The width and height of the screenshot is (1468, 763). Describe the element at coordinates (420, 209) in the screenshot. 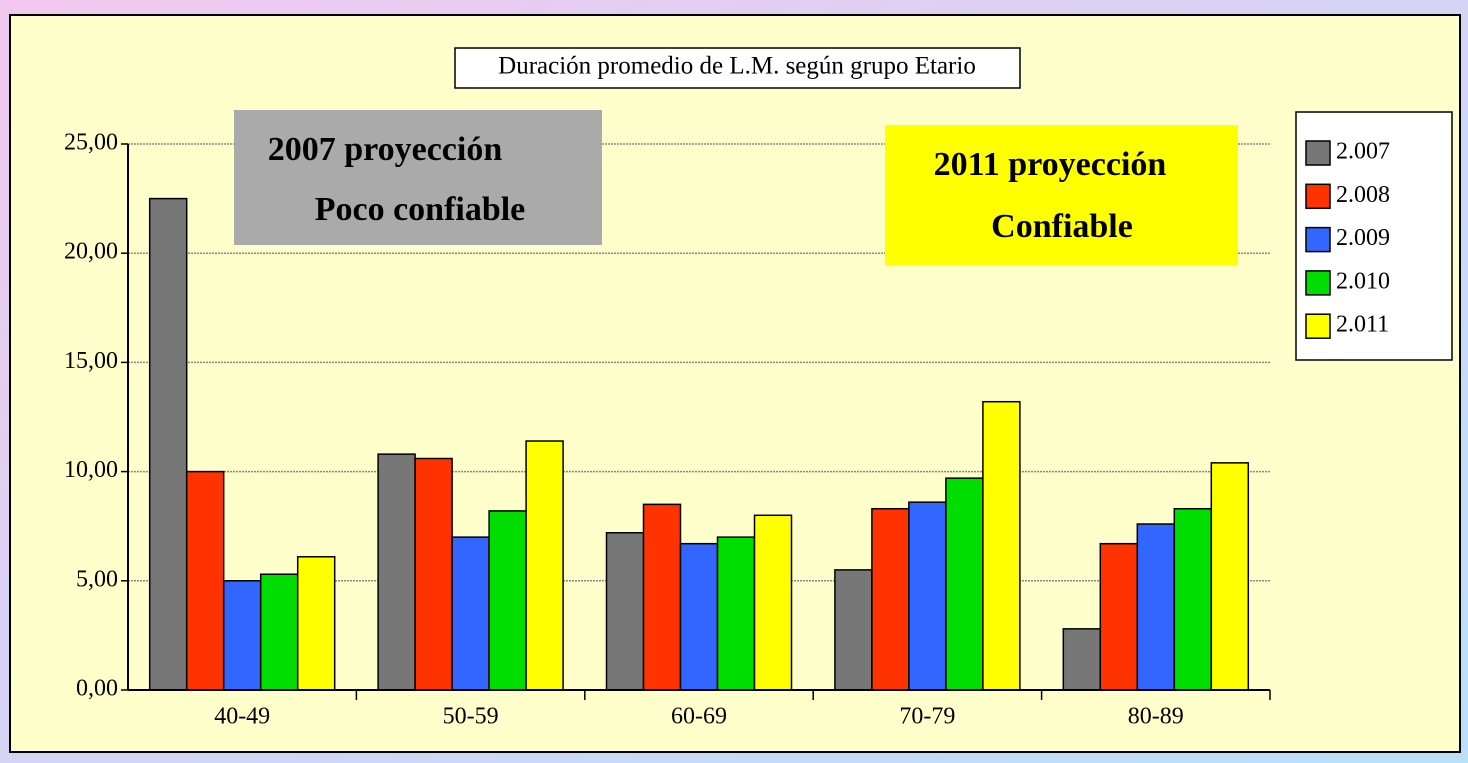

I see `annotation-text: Poco confiable` at that location.